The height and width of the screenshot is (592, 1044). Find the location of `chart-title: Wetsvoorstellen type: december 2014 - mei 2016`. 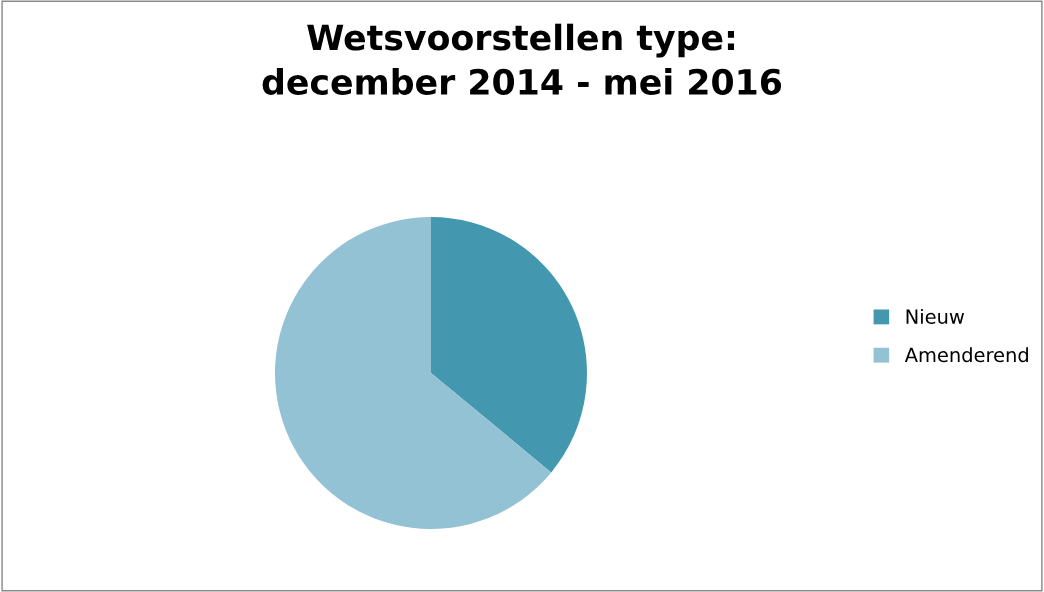

chart-title: Wetsvoorstellen type: december 2014 - mei 2016 is located at coordinates (522, 59).